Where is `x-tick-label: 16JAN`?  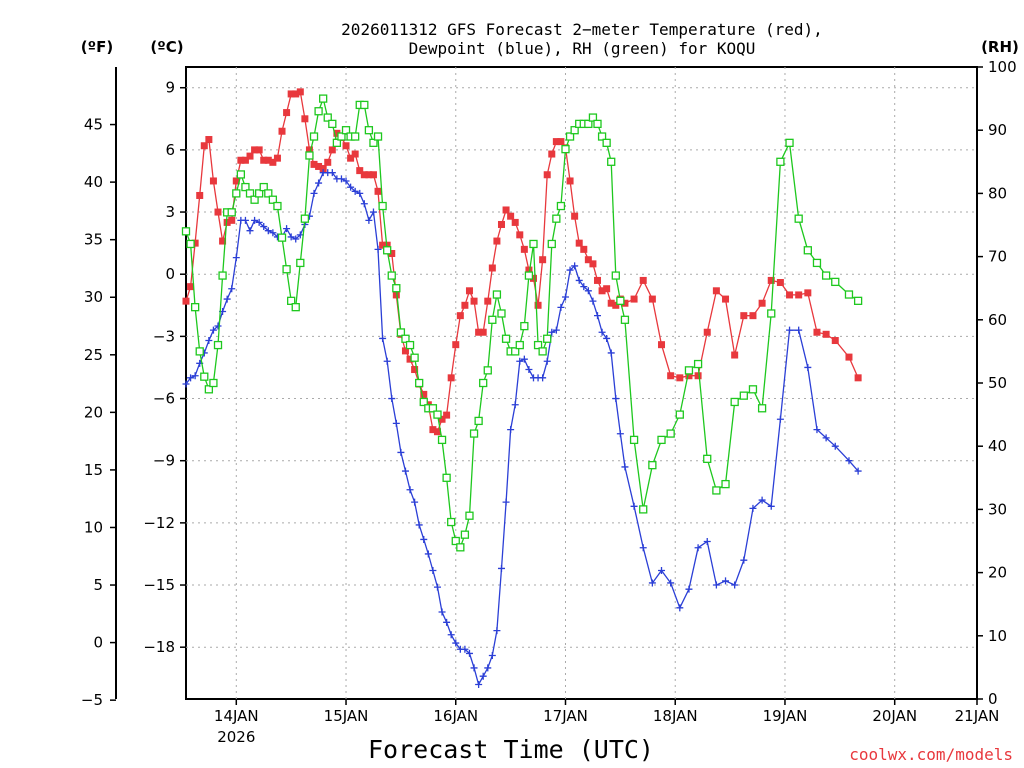 x-tick-label: 16JAN is located at coordinates (455, 716).